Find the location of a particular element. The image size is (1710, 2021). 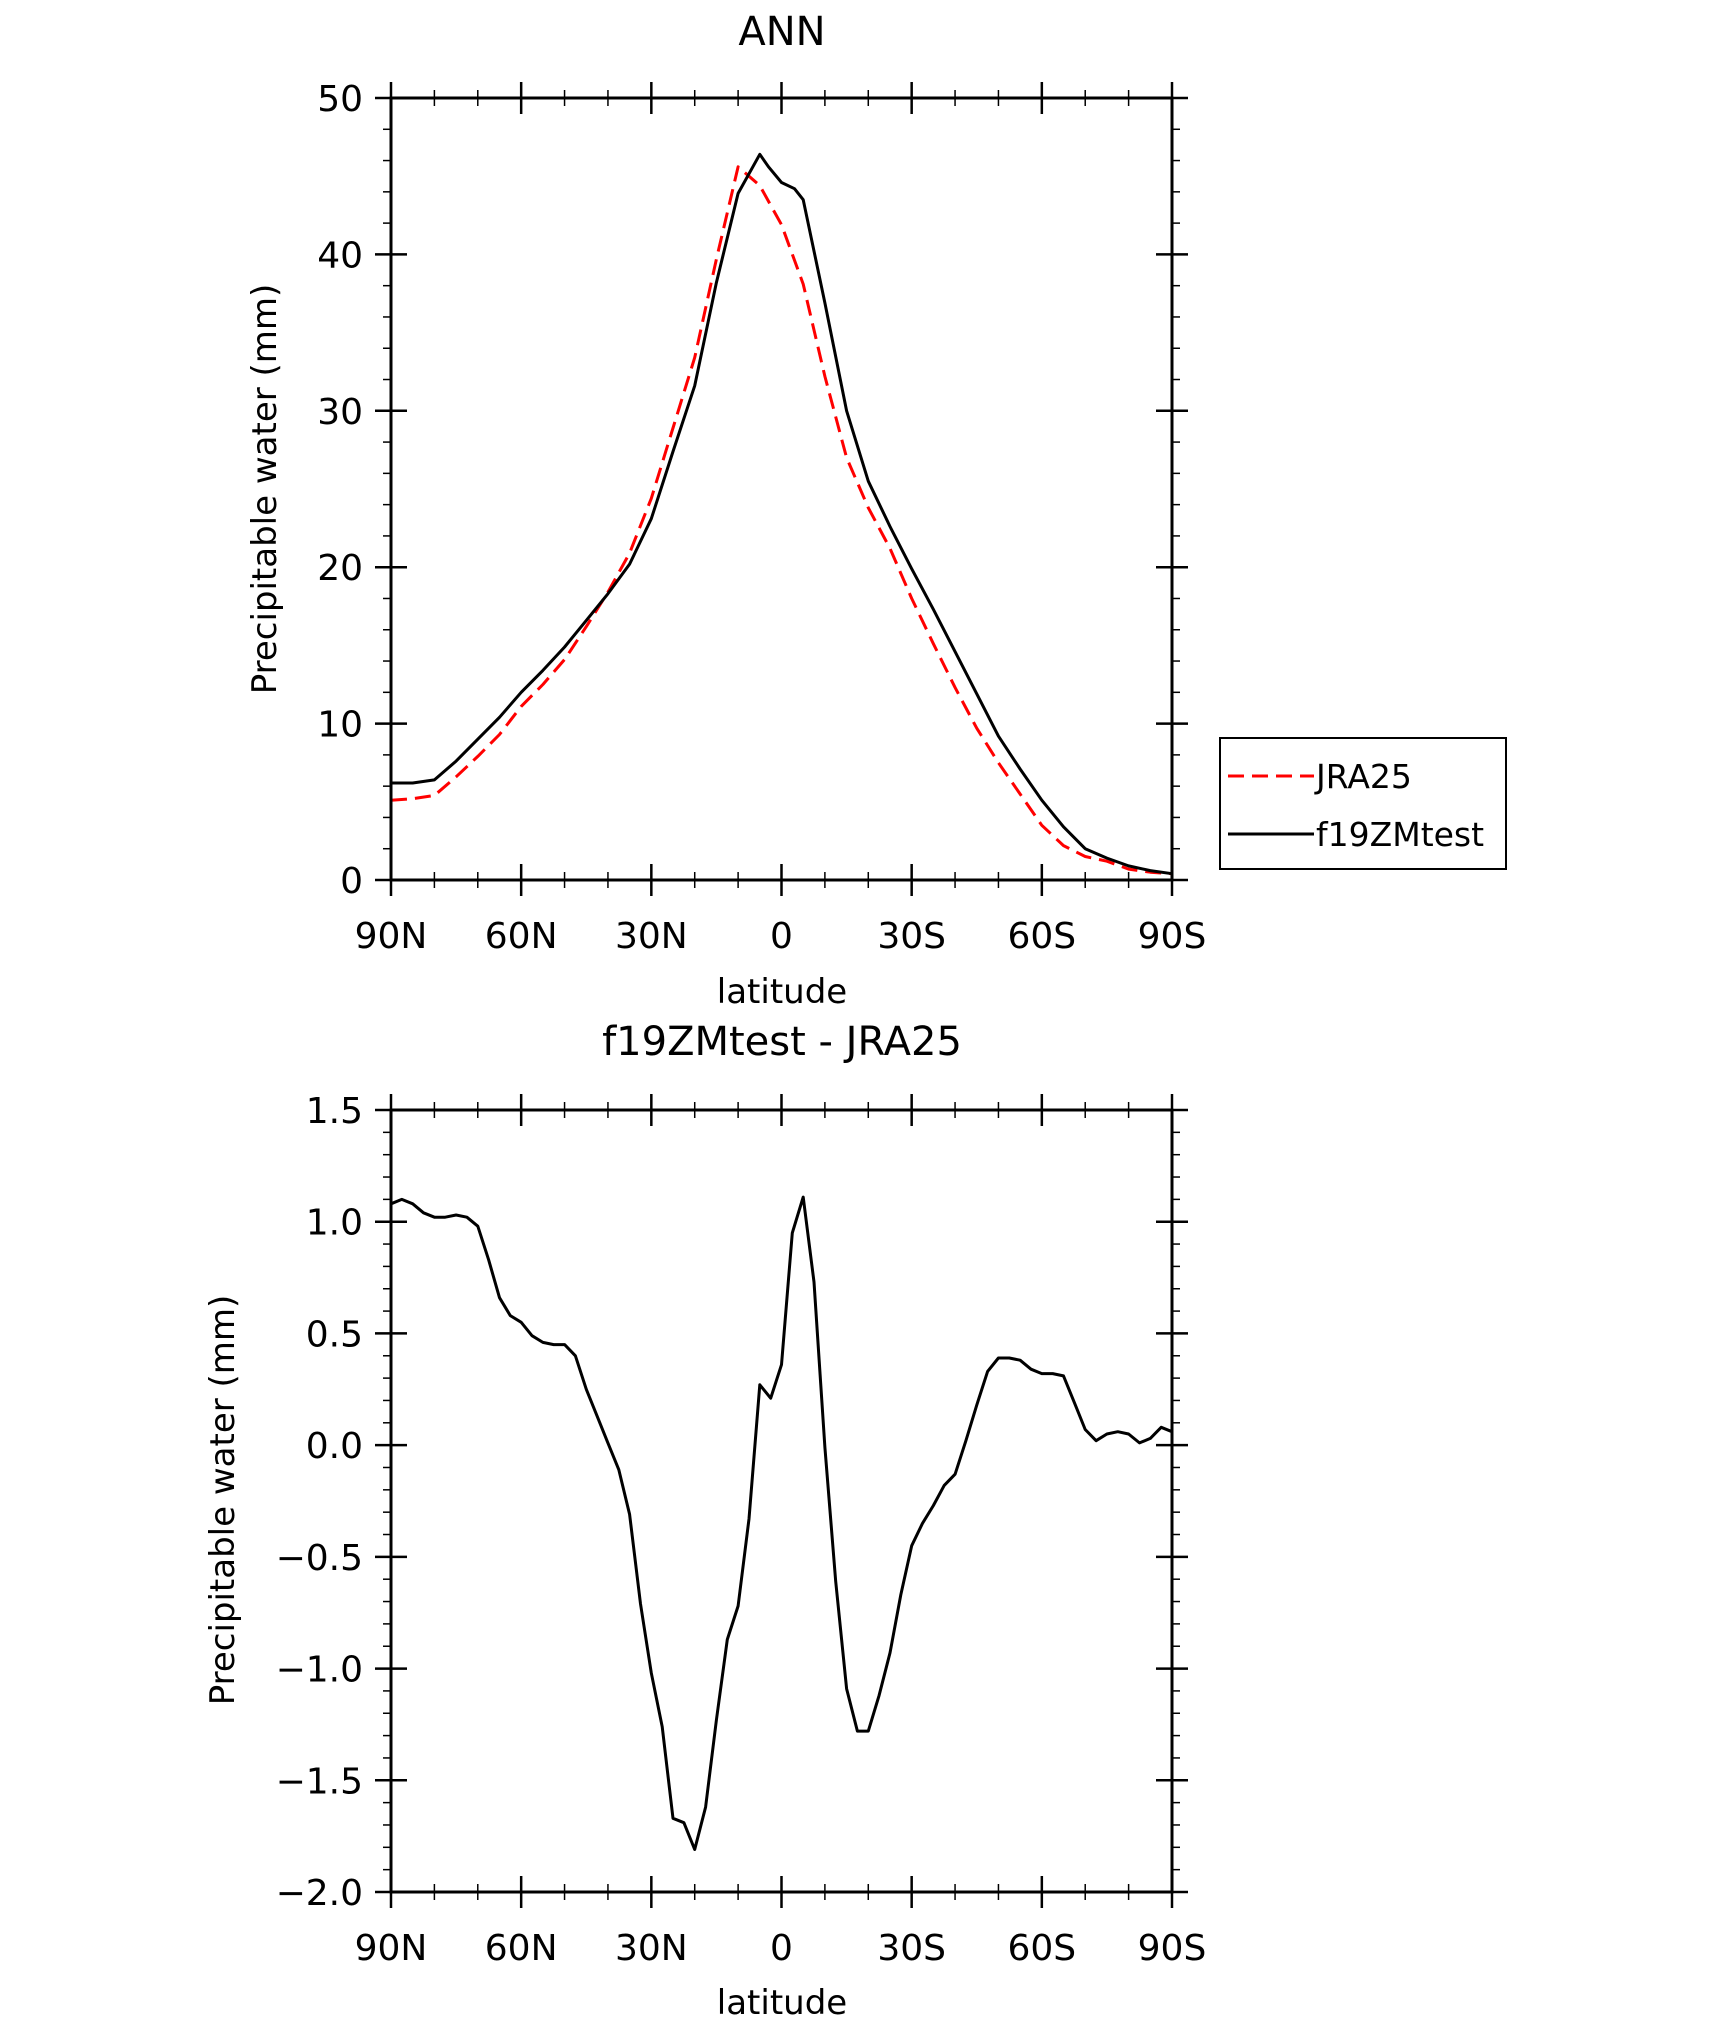

y-tick-label: 40 is located at coordinates (340, 255).